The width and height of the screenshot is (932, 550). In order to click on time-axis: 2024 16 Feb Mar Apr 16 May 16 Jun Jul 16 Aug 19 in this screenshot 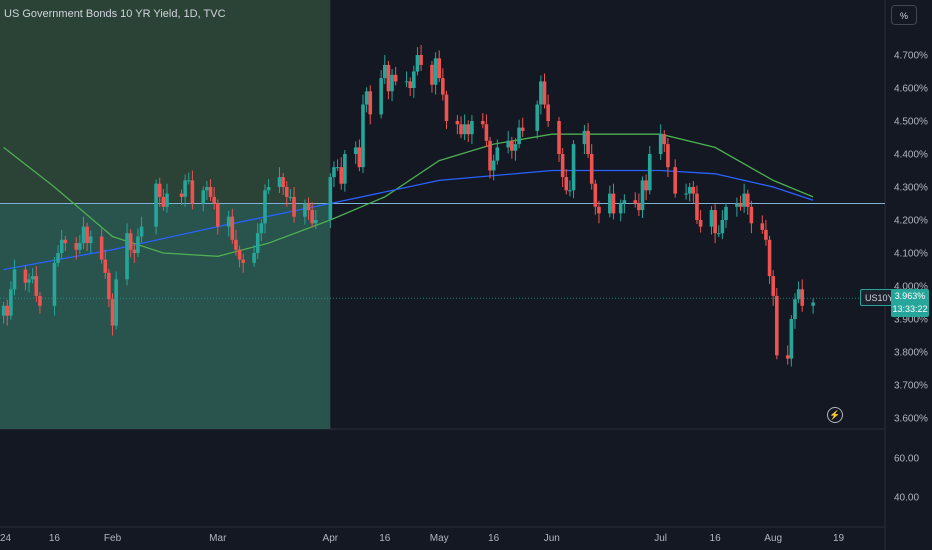, I will do `click(422, 538)`.